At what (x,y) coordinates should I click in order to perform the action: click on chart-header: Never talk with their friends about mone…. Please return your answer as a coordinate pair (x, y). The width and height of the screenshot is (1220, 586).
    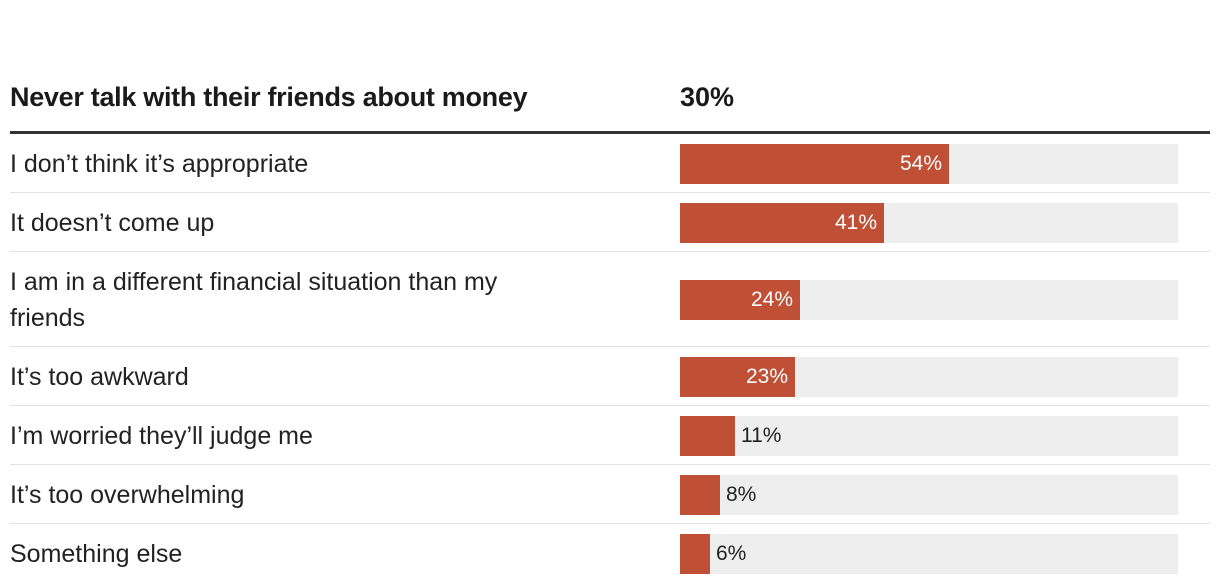
    Looking at the image, I should click on (610, 104).